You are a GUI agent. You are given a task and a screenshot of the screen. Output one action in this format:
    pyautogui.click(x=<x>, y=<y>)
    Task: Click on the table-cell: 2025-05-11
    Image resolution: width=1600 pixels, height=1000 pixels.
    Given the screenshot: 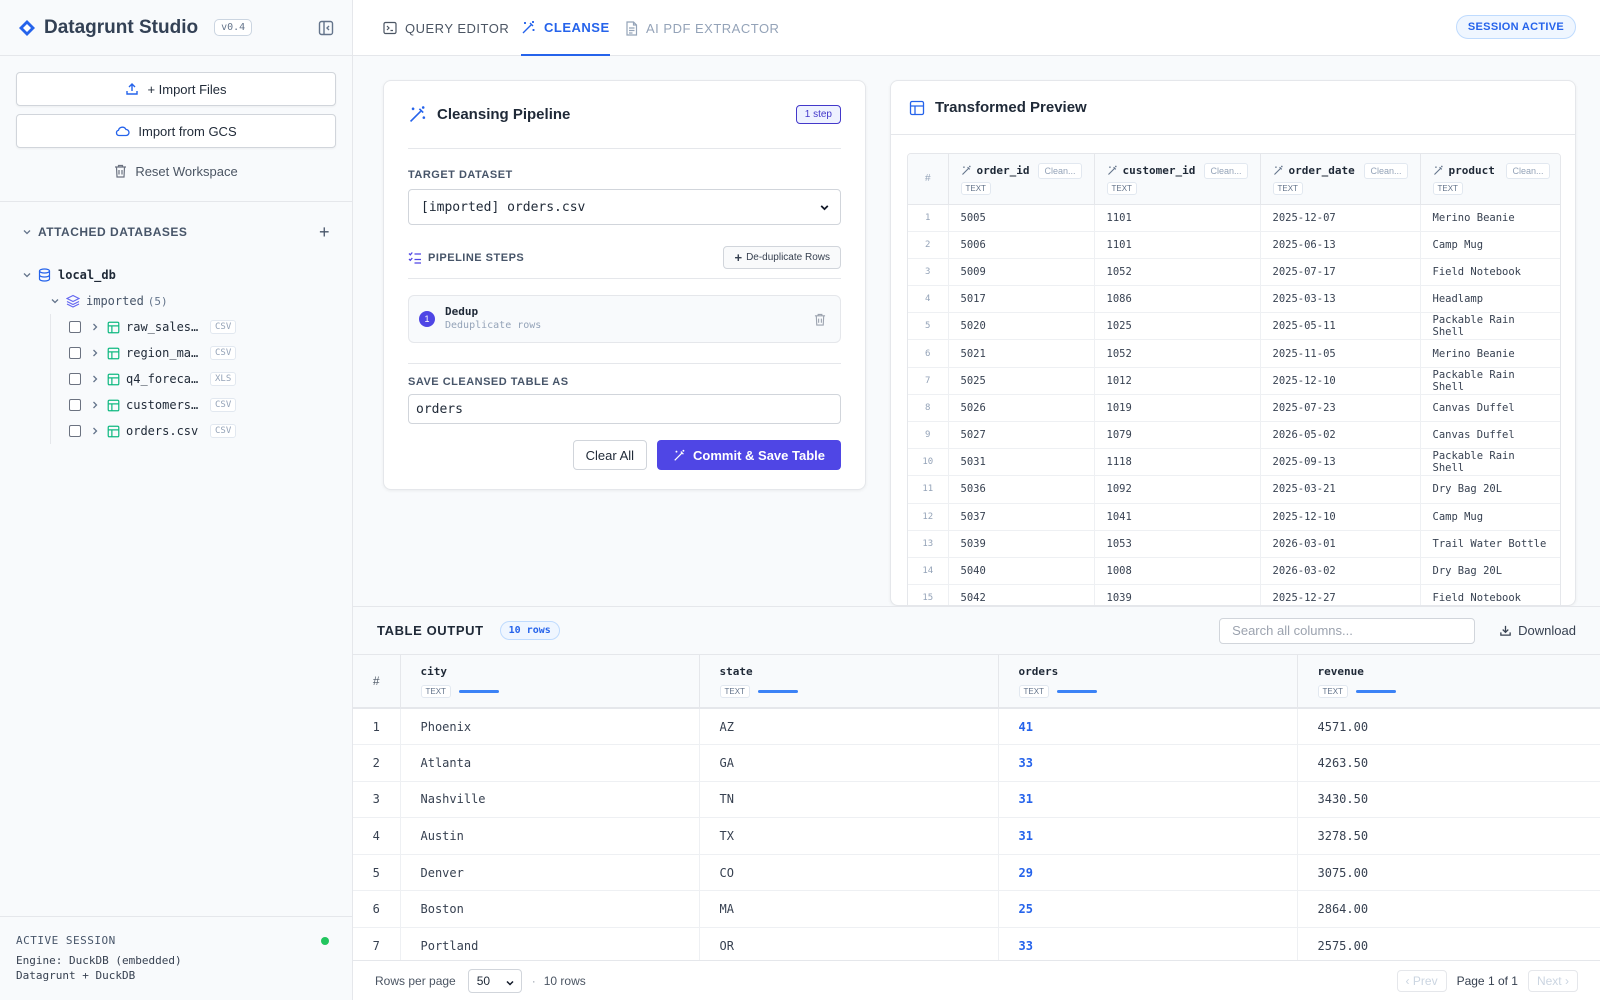 What is the action you would take?
    pyautogui.click(x=1340, y=326)
    